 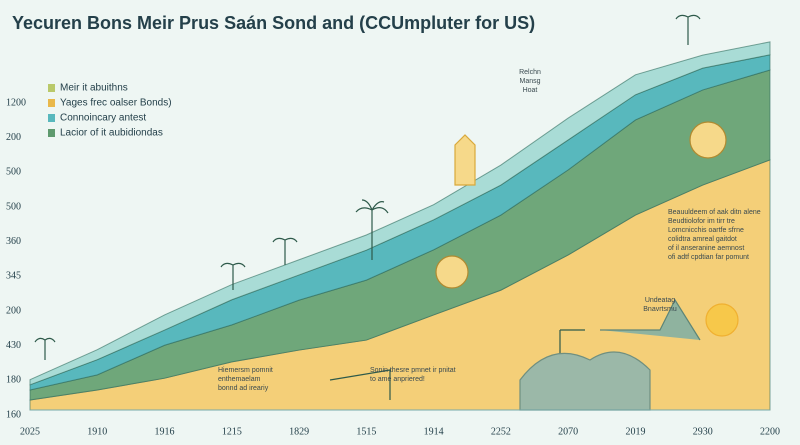 What do you see at coordinates (111, 133) in the screenshot?
I see `legend-label: Lacior of it aubidiondas` at bounding box center [111, 133].